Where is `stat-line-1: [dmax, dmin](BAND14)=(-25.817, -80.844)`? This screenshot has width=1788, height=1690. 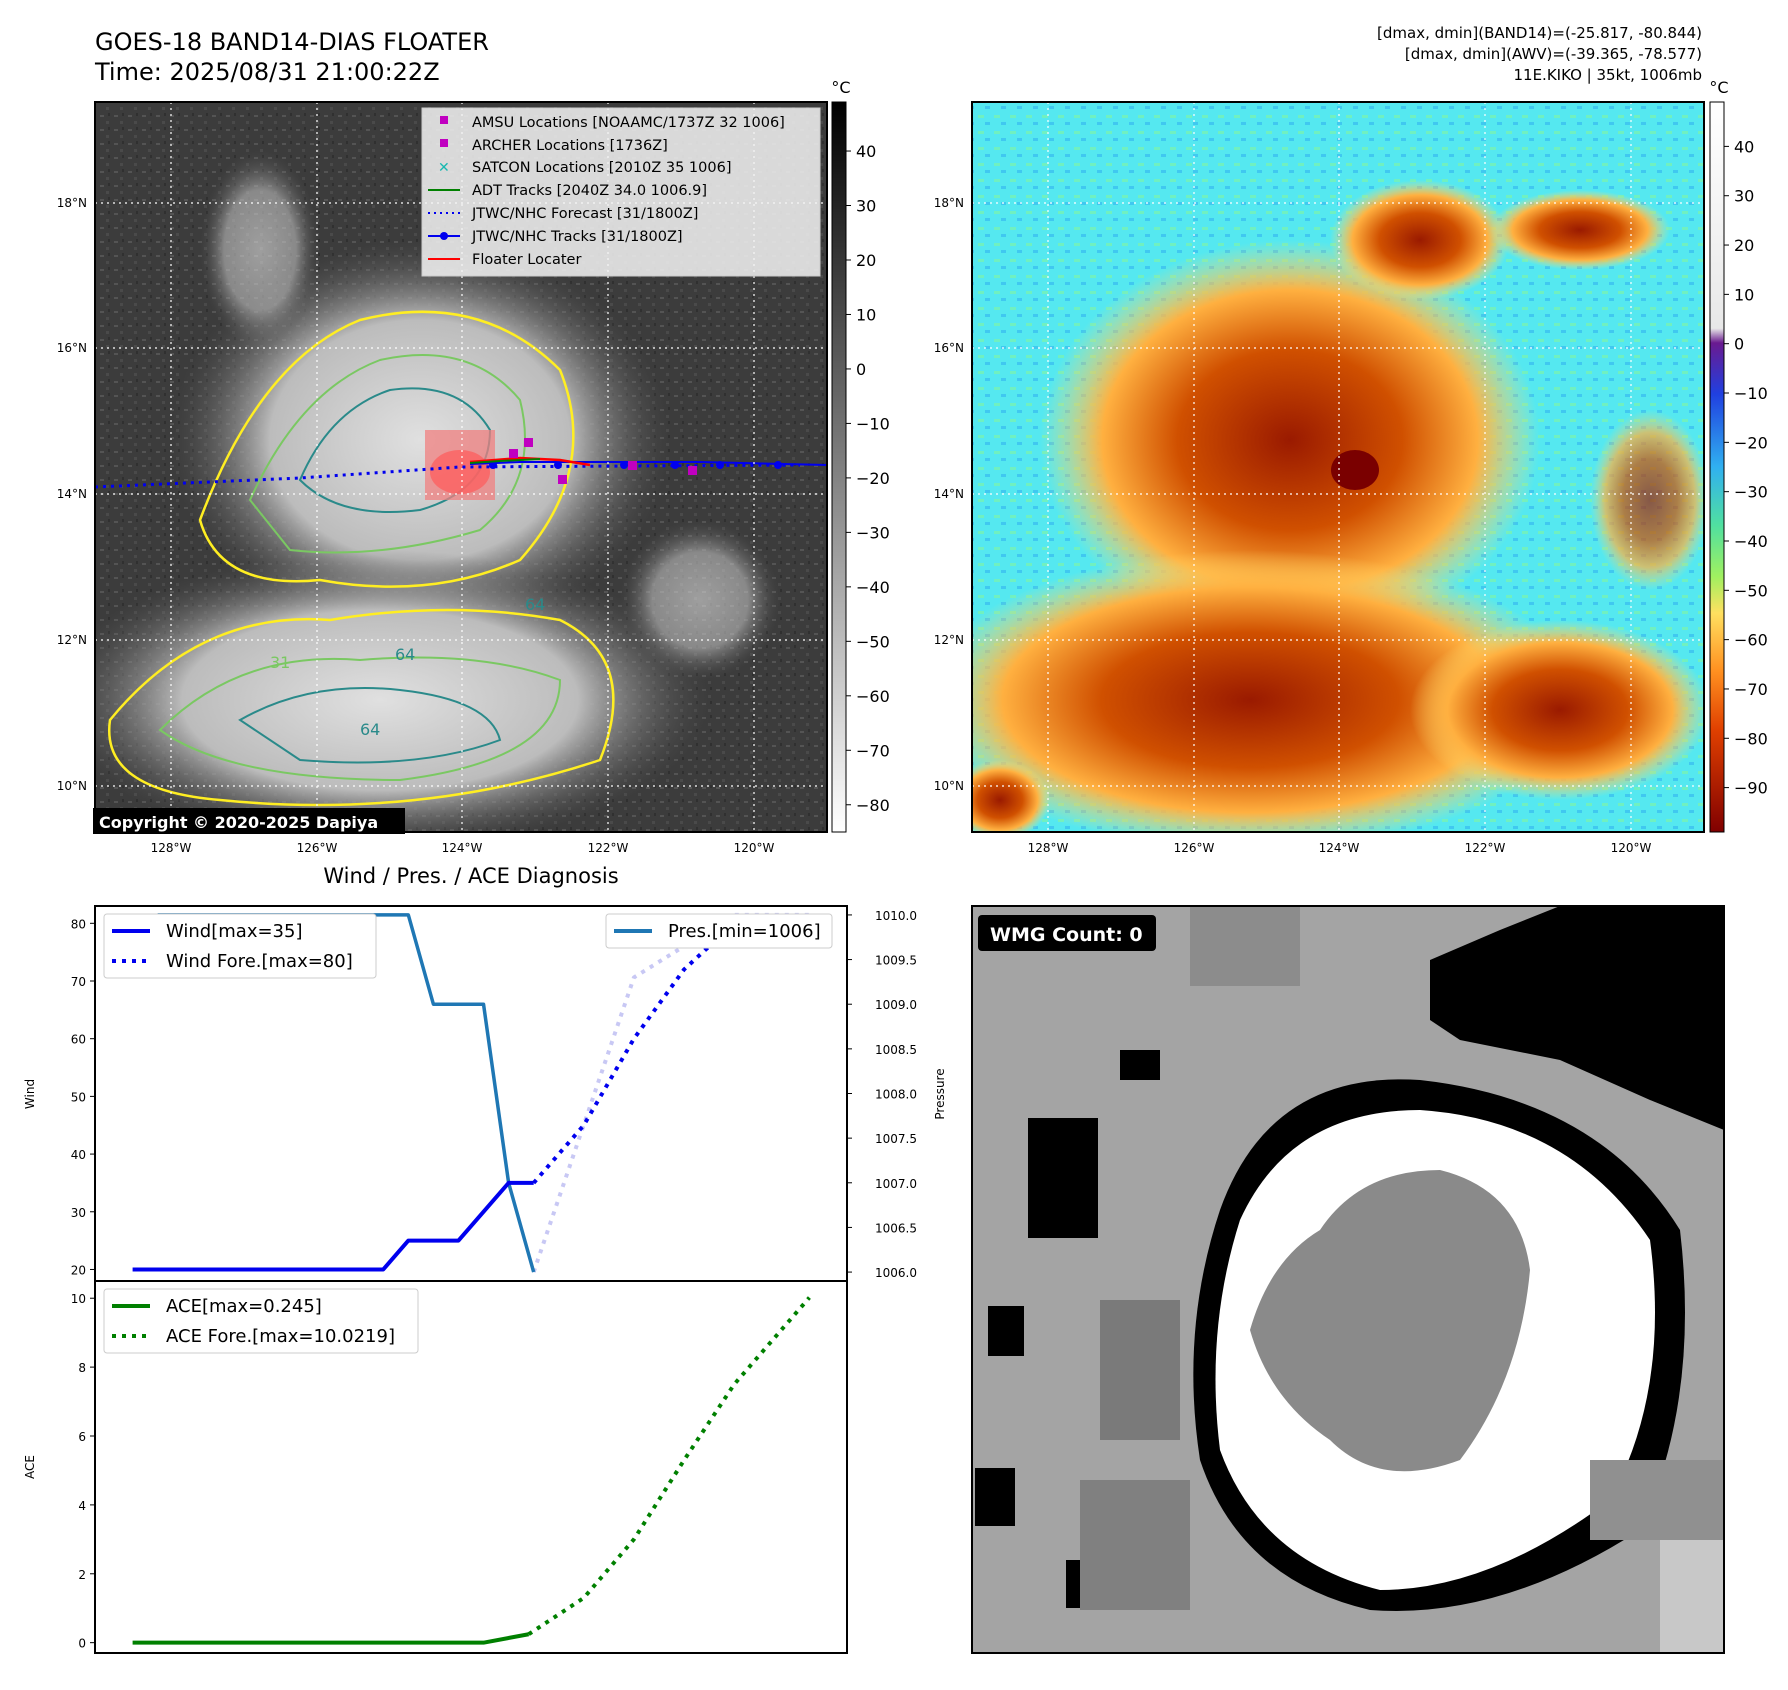 stat-line-1: [dmax, dmin](BAND14)=(-25.817, -80.844) is located at coordinates (1539, 33).